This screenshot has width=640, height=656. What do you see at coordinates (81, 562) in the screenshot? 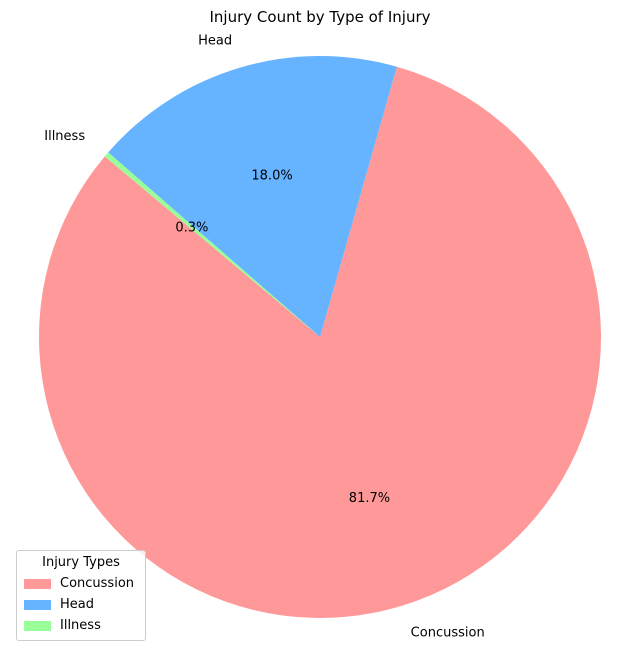
I see `legend-title: Injury Types` at bounding box center [81, 562].